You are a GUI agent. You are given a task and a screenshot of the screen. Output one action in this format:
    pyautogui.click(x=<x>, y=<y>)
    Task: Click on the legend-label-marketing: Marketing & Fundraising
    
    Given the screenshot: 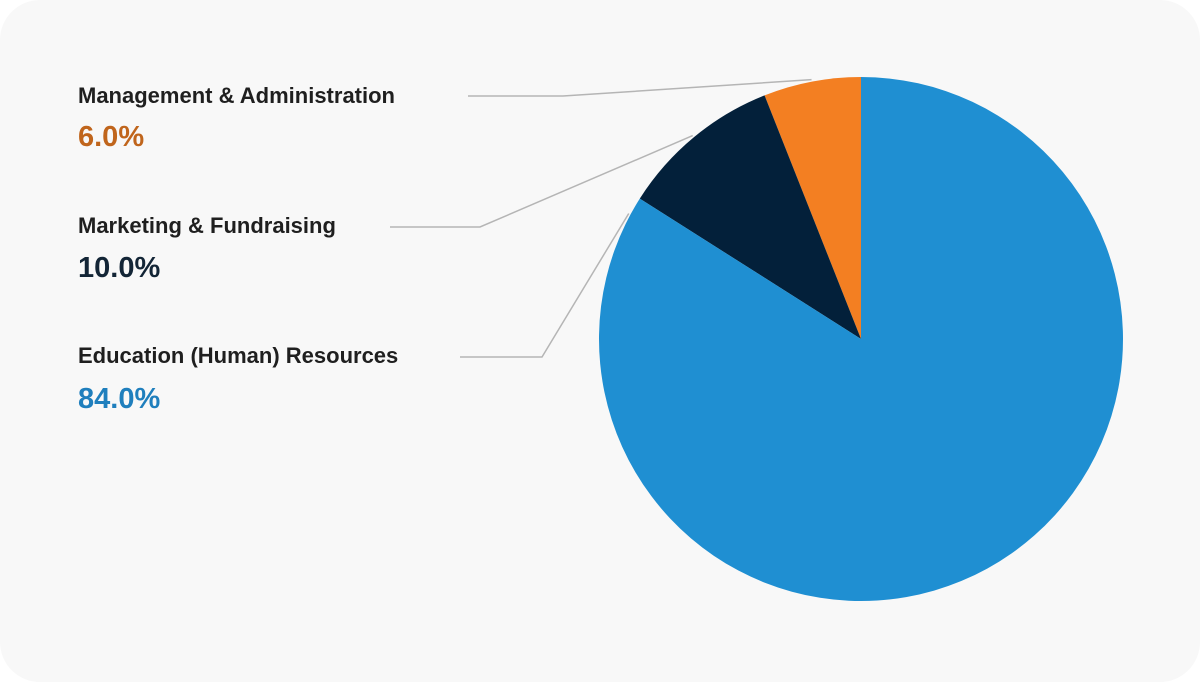 What is the action you would take?
    pyautogui.click(x=207, y=225)
    